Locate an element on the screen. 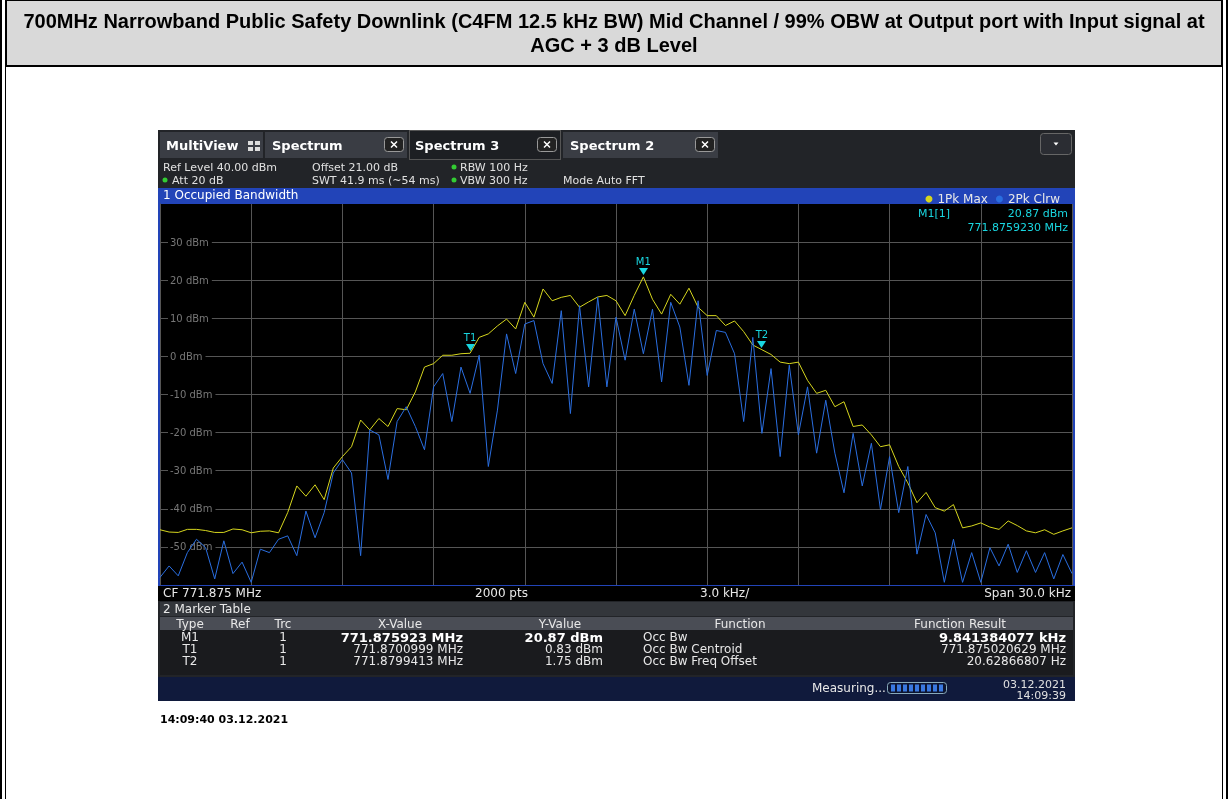 This screenshot has width=1228, height=799. text: T1 is located at coordinates (190, 649).